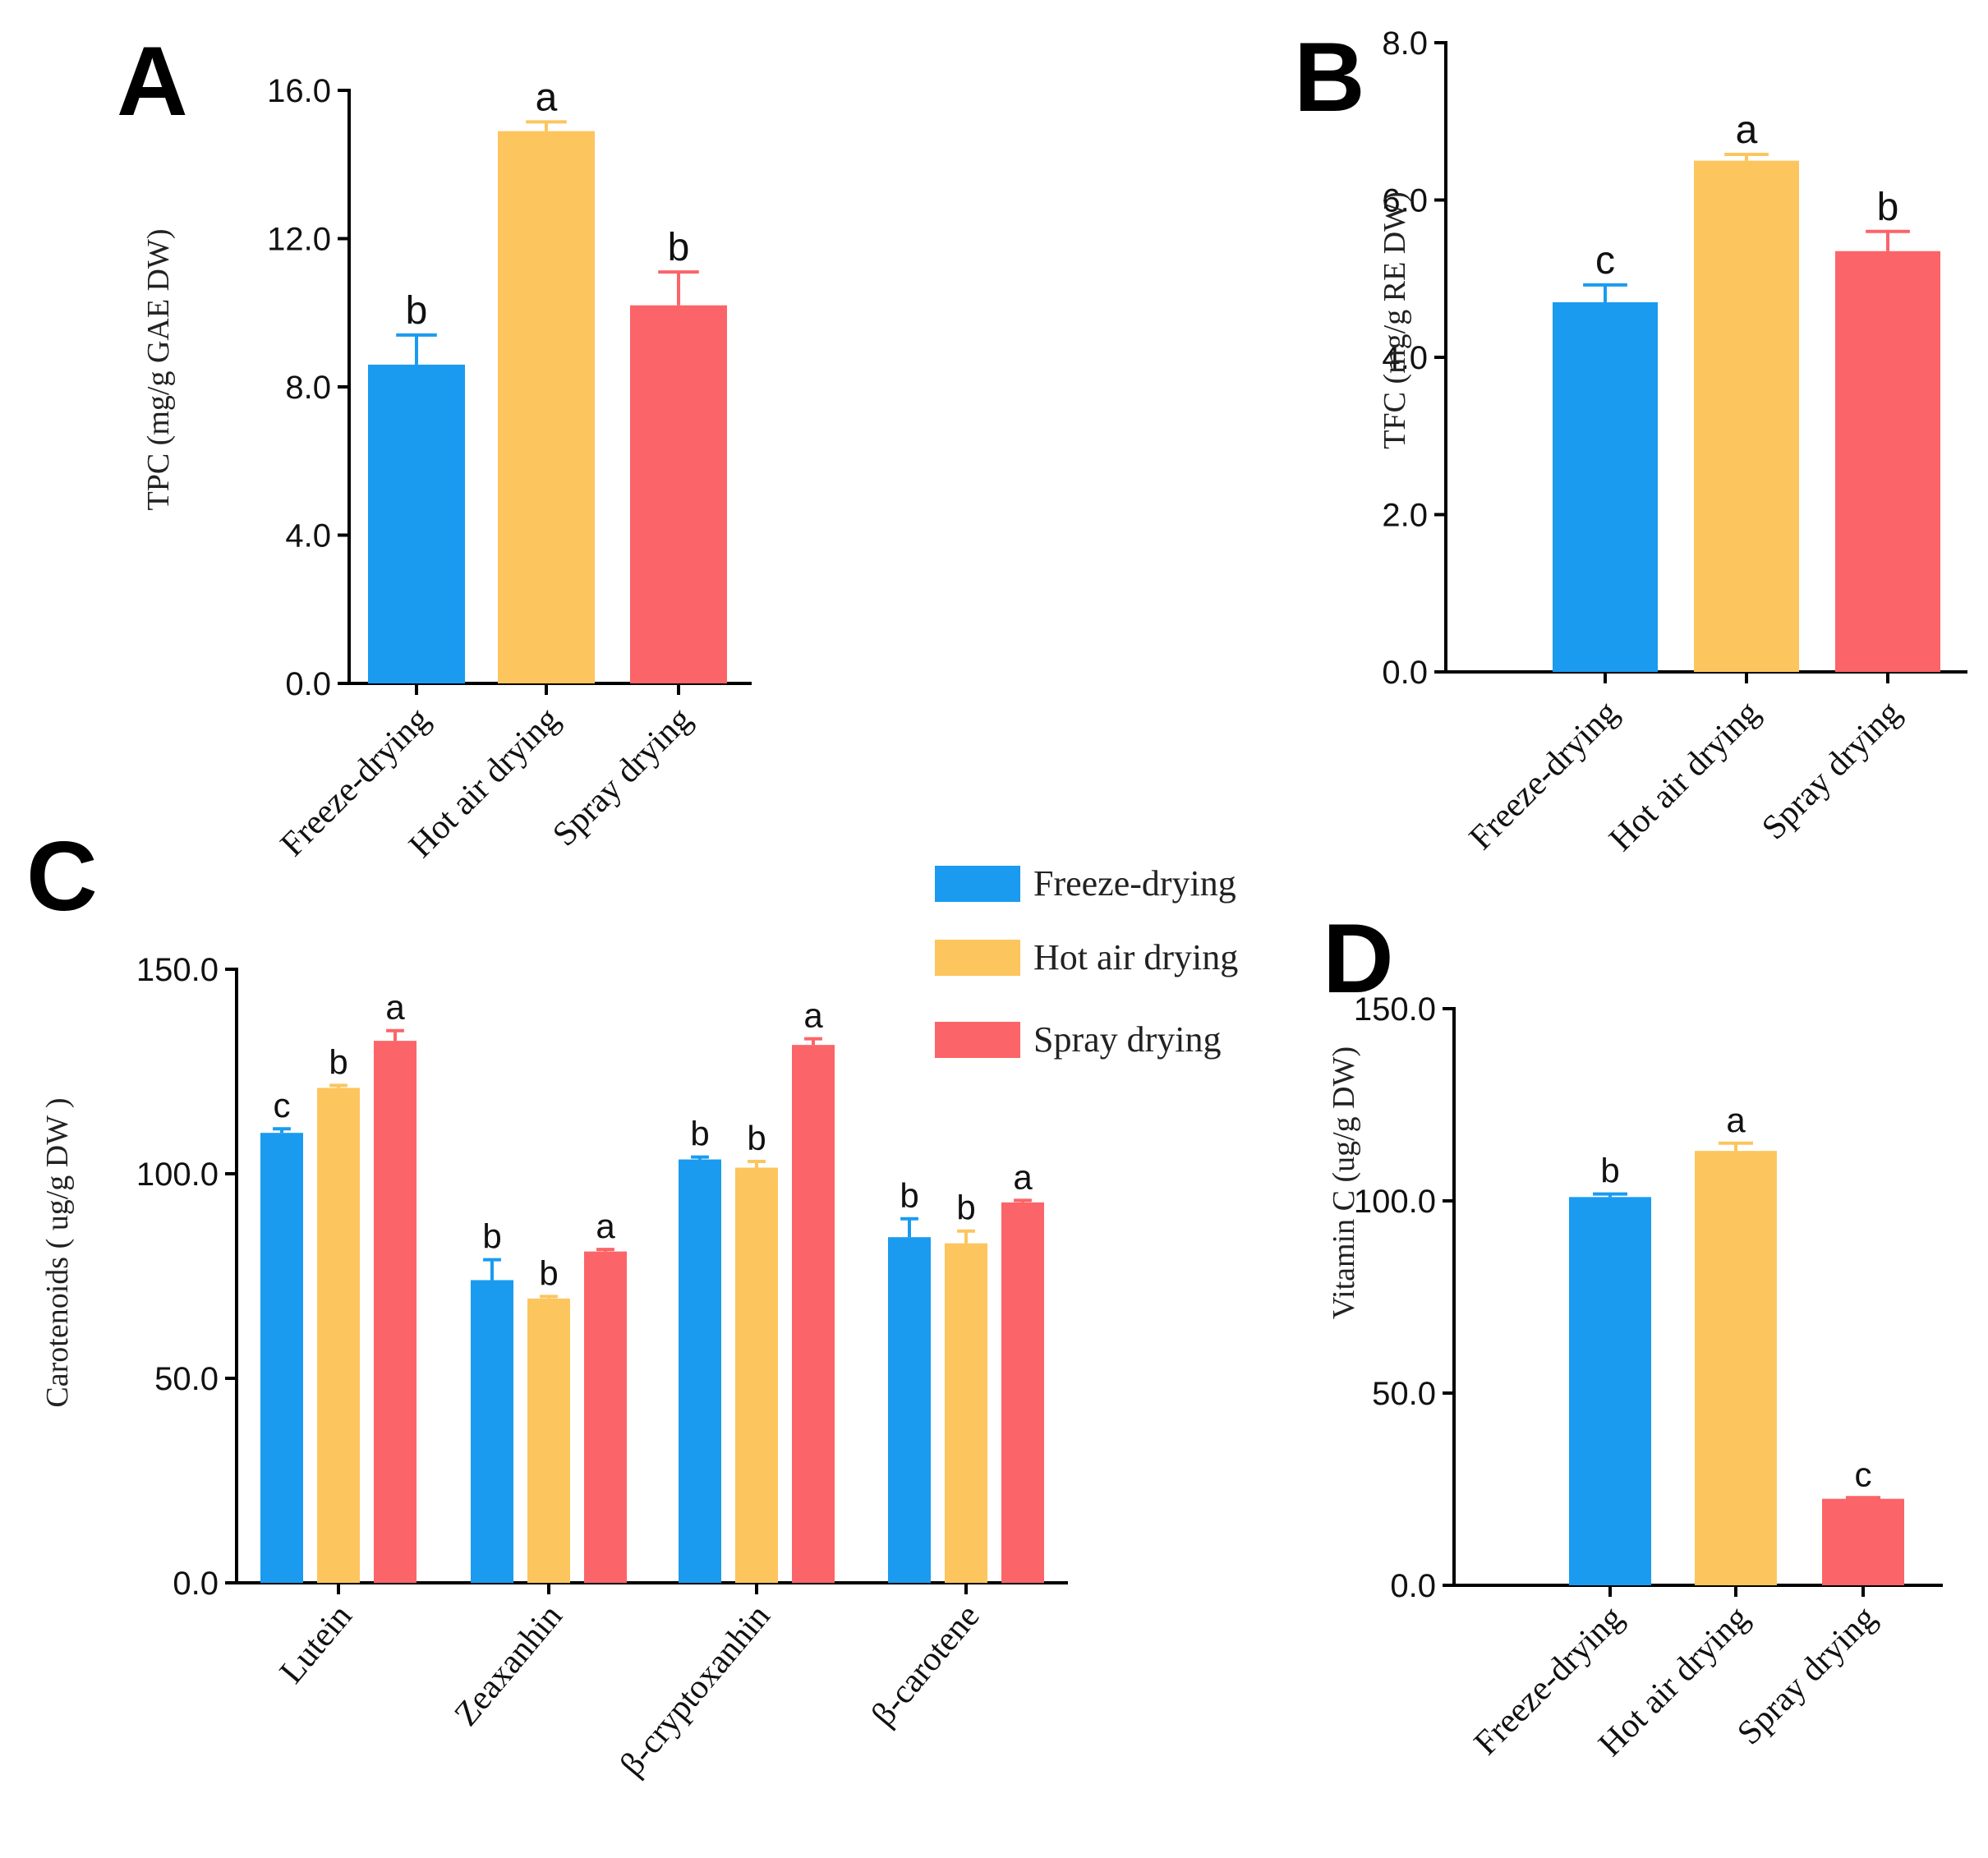 The height and width of the screenshot is (1858, 1988). I want to click on legend: Freeze-drying Hot air drying Spray drying, so click(1086, 961).